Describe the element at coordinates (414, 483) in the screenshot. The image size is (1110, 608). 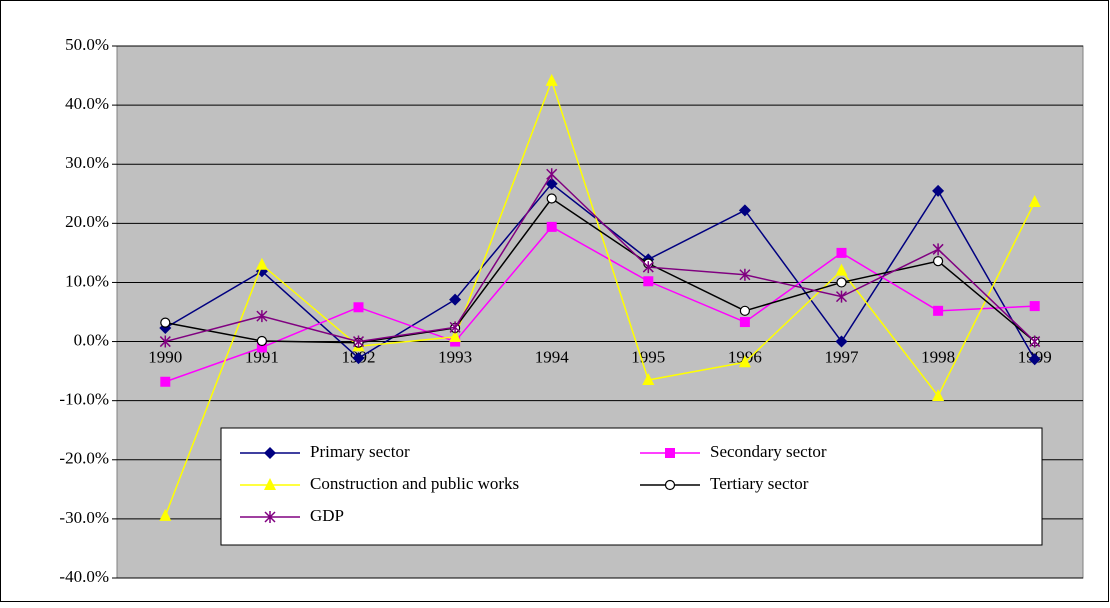
I see `legend-label: Construction and public works` at that location.